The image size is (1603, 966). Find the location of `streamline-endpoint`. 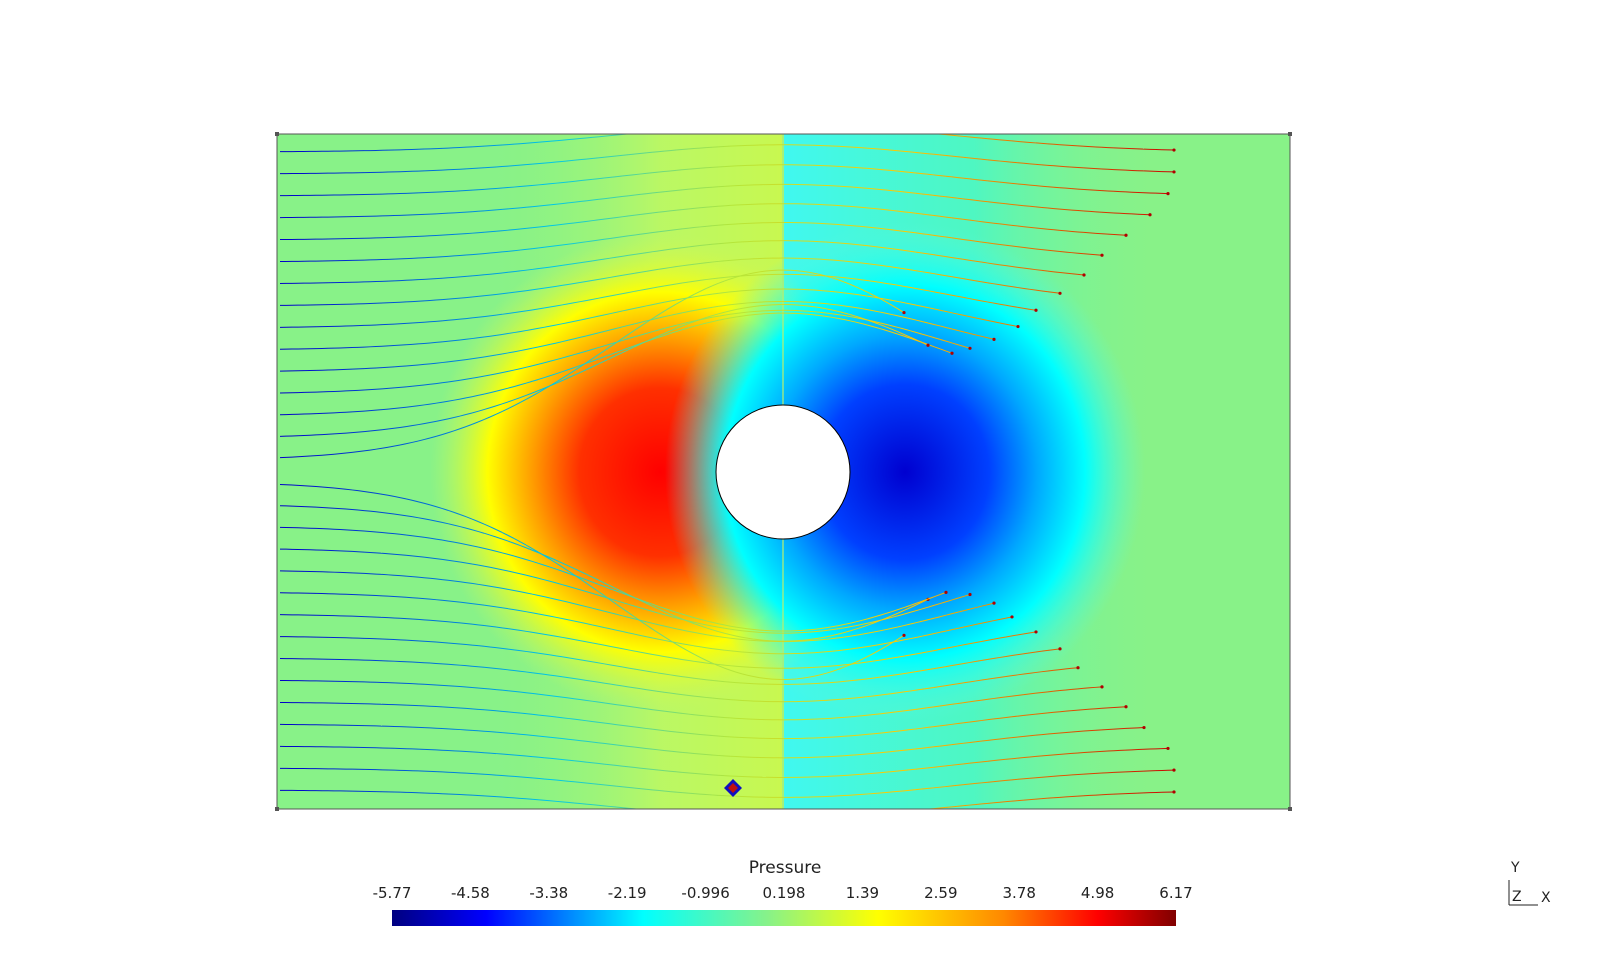

streamline-endpoint is located at coordinates (1078, 668).